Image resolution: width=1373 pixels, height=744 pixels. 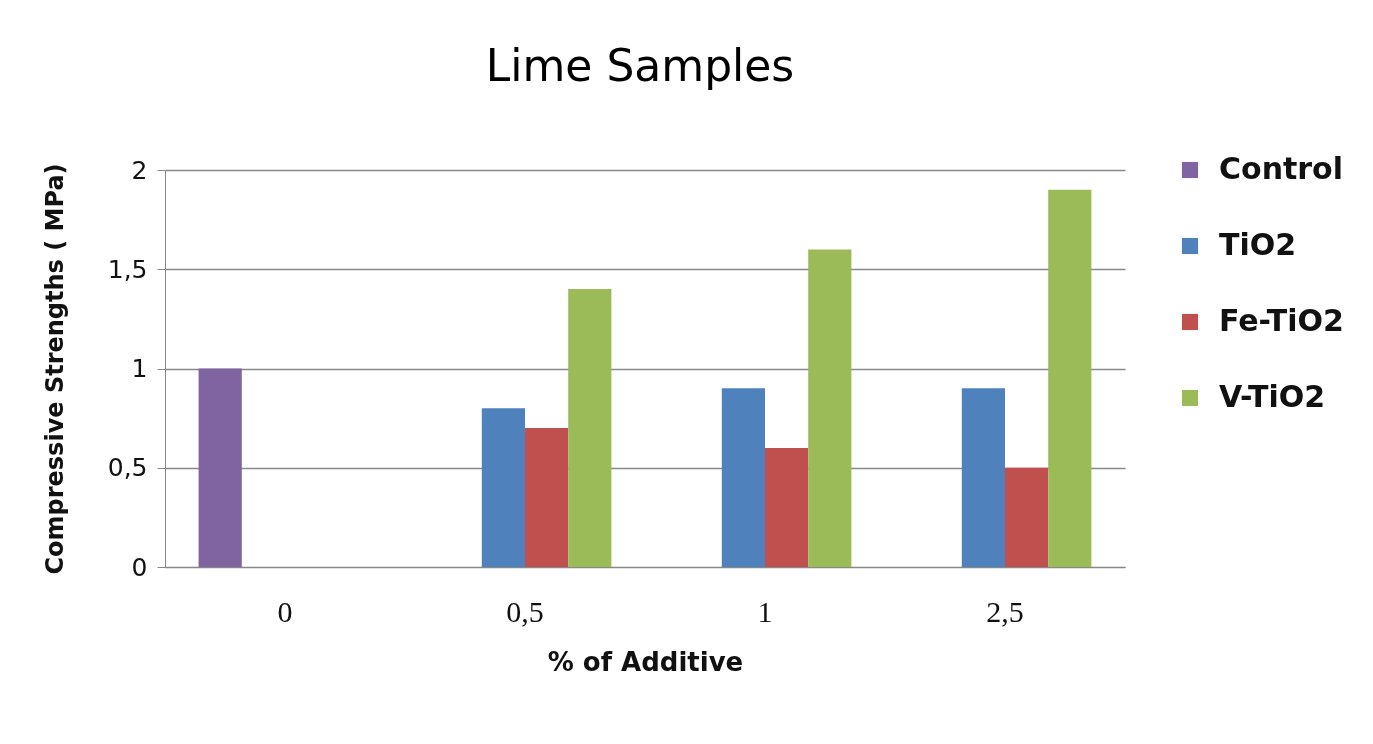 I want to click on x-tick-label: 0,5, so click(x=525, y=611).